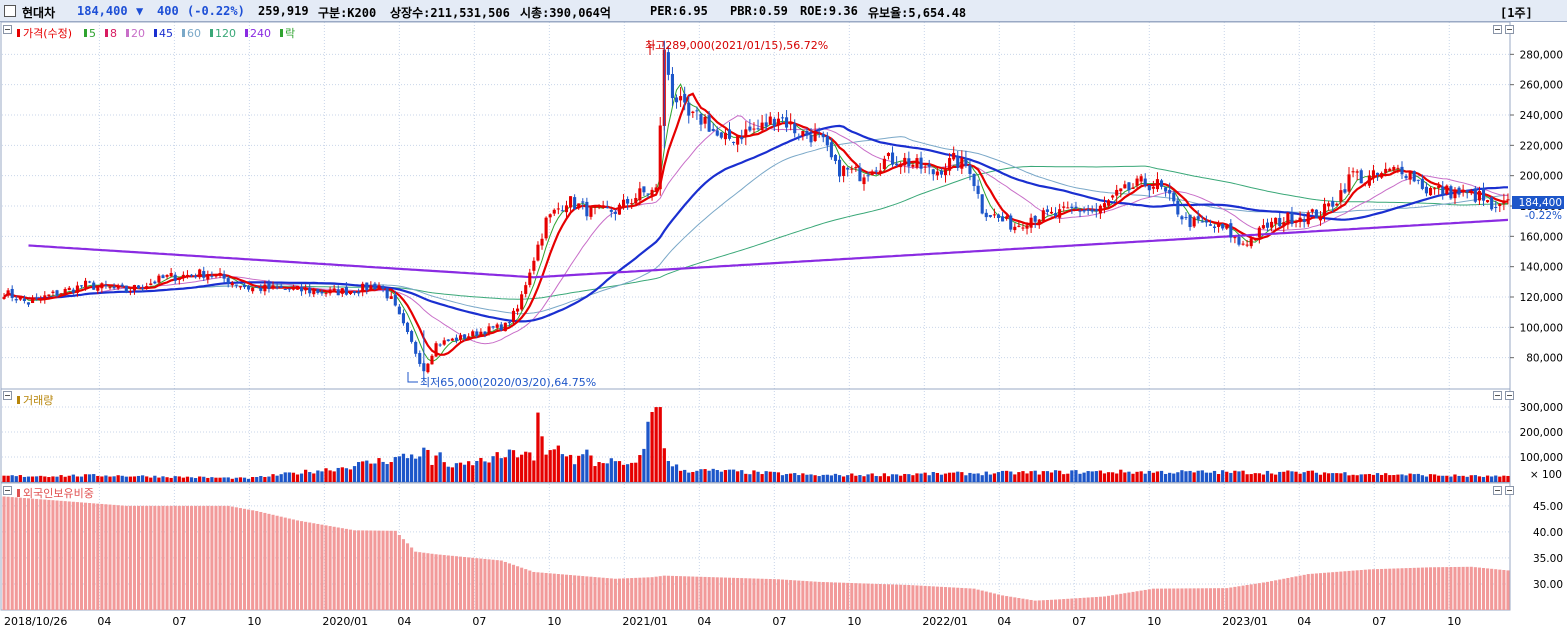 The image size is (1567, 630). What do you see at coordinates (18, 493) in the screenshot?
I see `legend-foreign-marker` at bounding box center [18, 493].